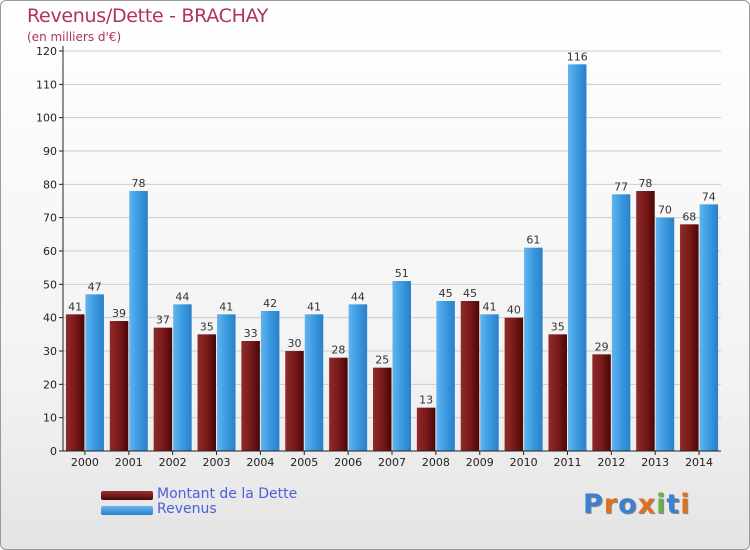  Describe the element at coordinates (95, 286) in the screenshot. I see `data-label-revenus: 47` at that location.